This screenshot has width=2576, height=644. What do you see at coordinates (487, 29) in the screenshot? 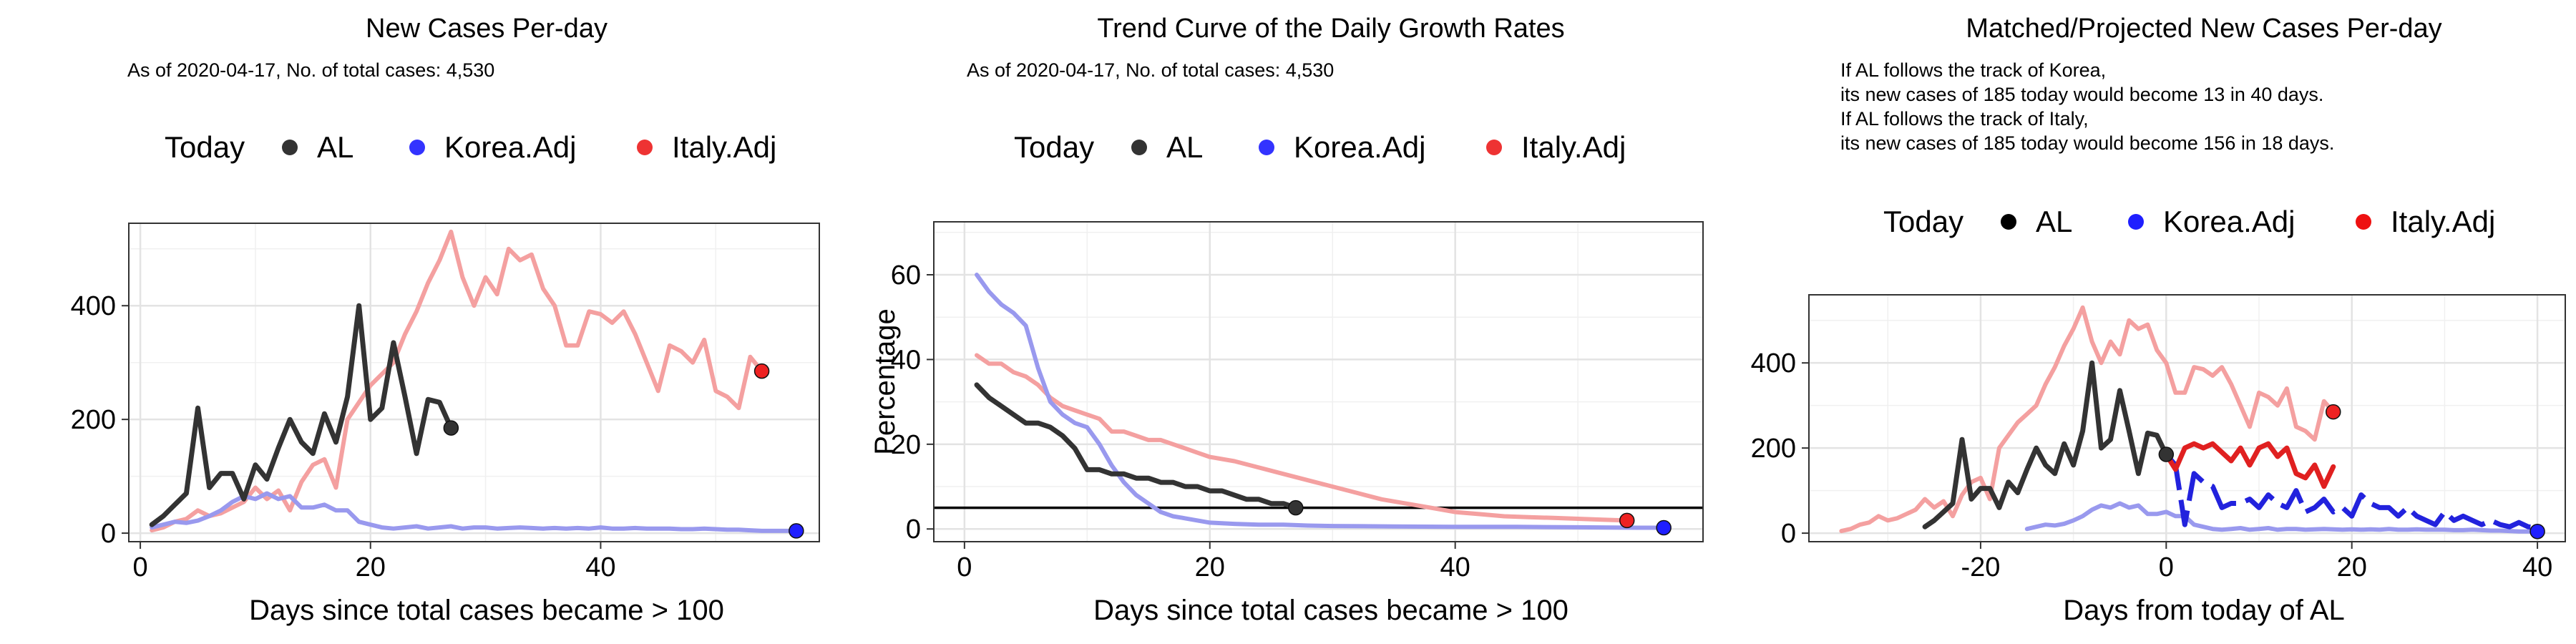
I see `panel-title: New Cases Per-day` at bounding box center [487, 29].